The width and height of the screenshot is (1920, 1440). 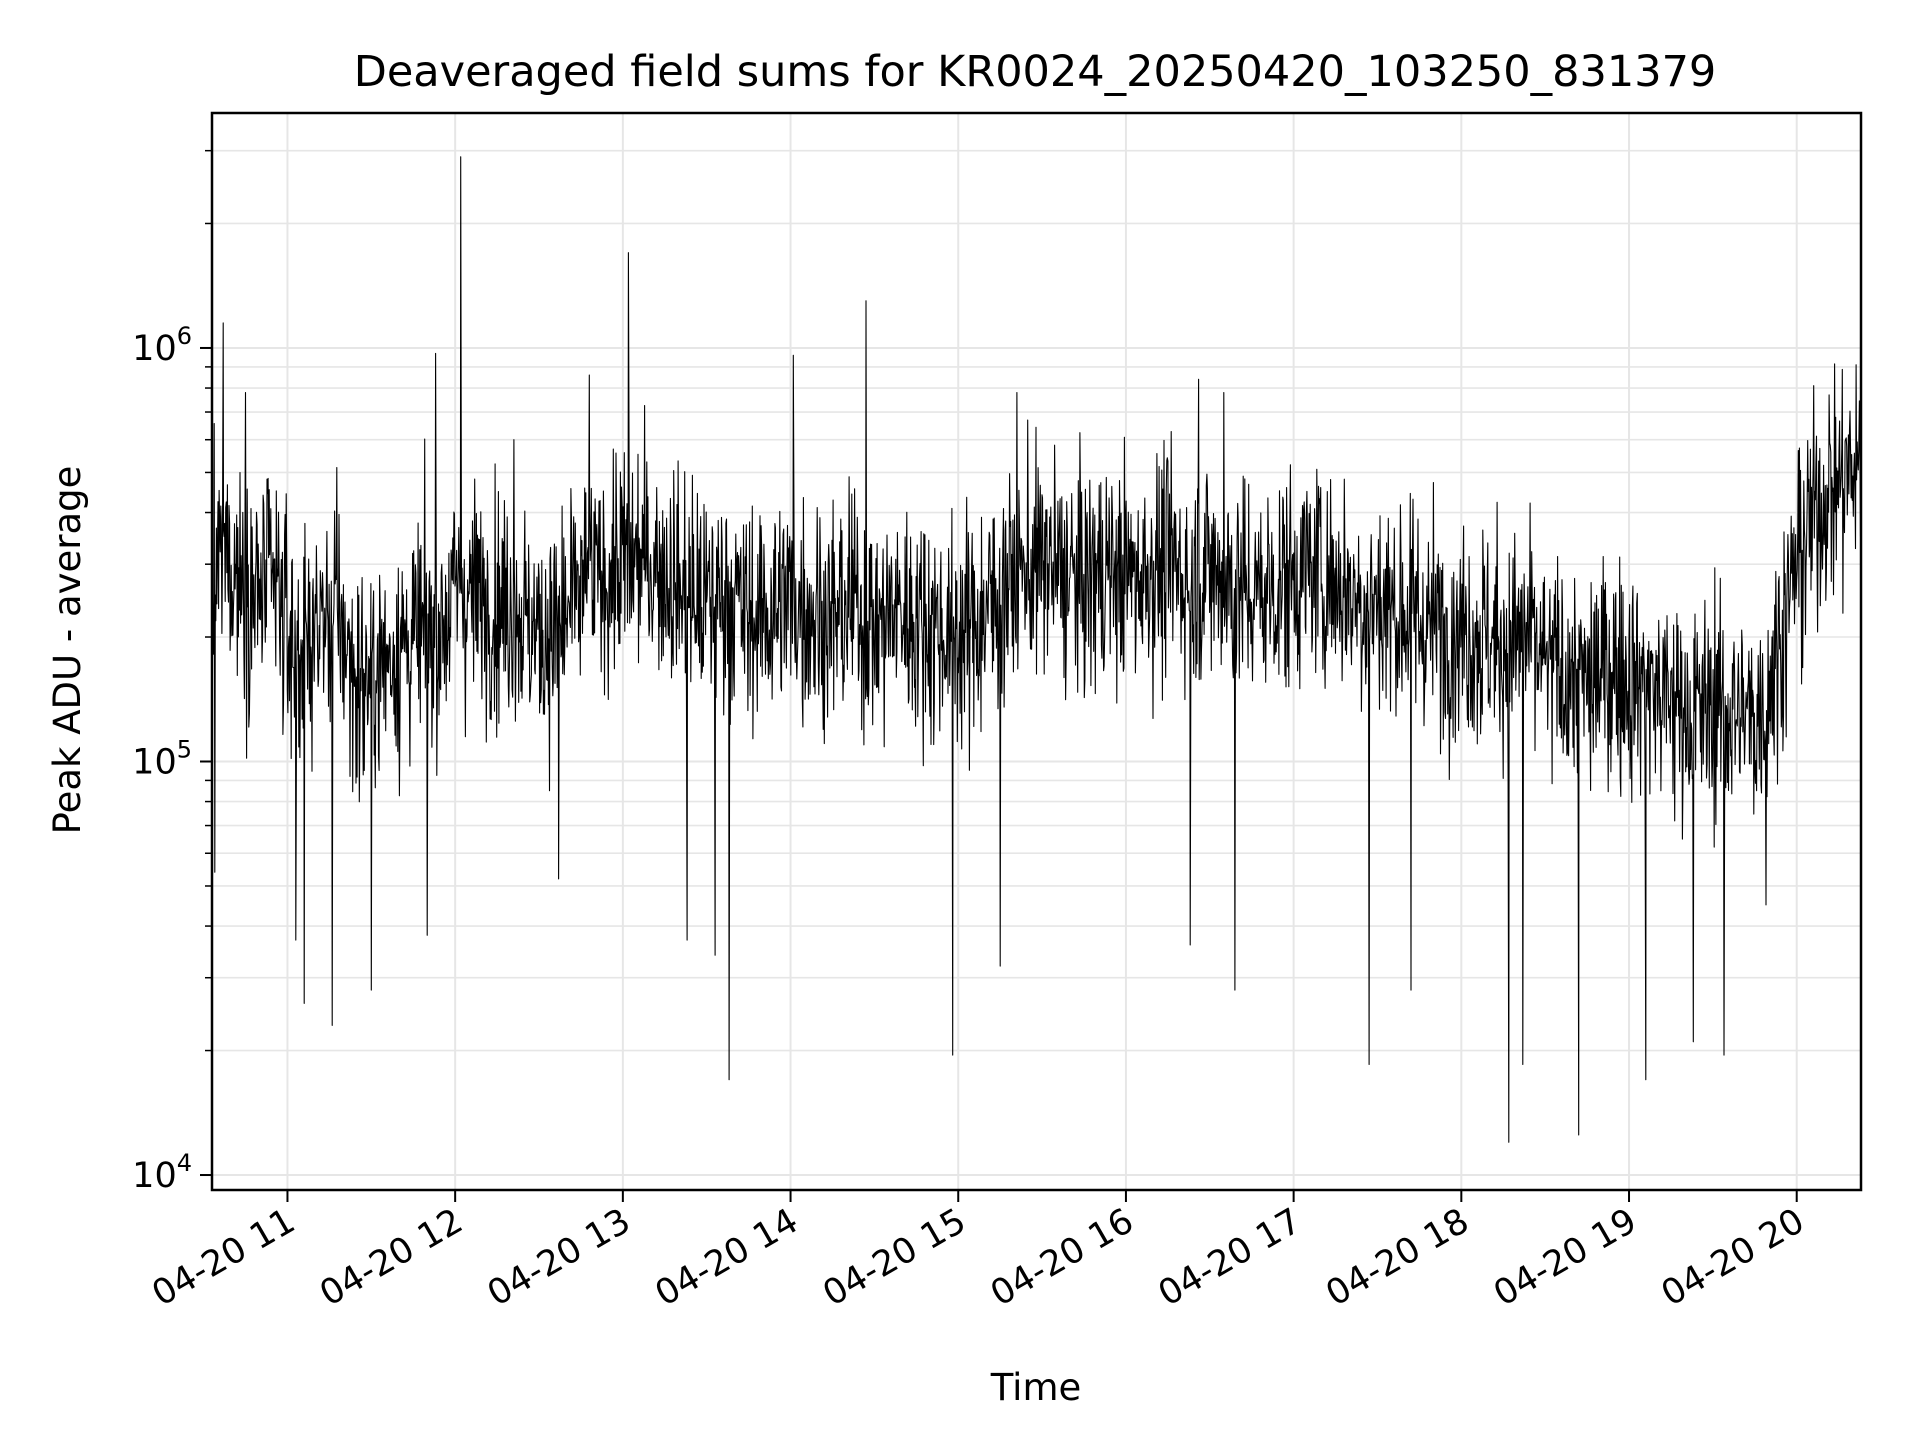 I want to click on y-tick-label: 10⁴, so click(x=162, y=1172).